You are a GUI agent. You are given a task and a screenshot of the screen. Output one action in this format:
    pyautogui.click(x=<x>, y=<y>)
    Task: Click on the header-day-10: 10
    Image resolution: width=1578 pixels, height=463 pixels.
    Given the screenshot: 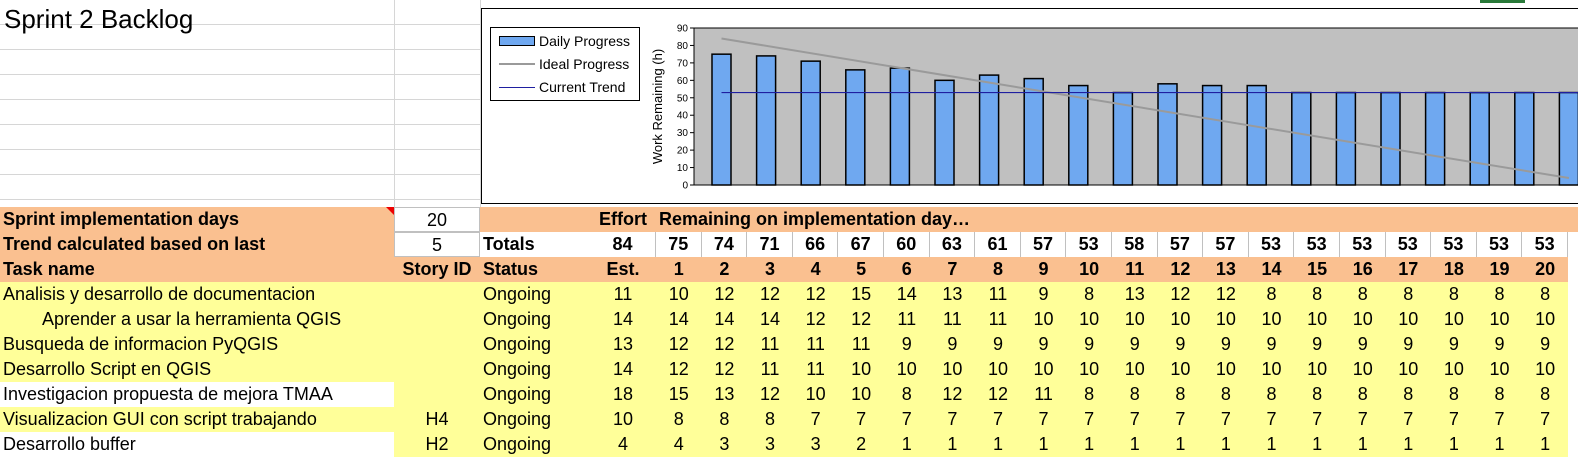 What is the action you would take?
    pyautogui.click(x=1089, y=269)
    